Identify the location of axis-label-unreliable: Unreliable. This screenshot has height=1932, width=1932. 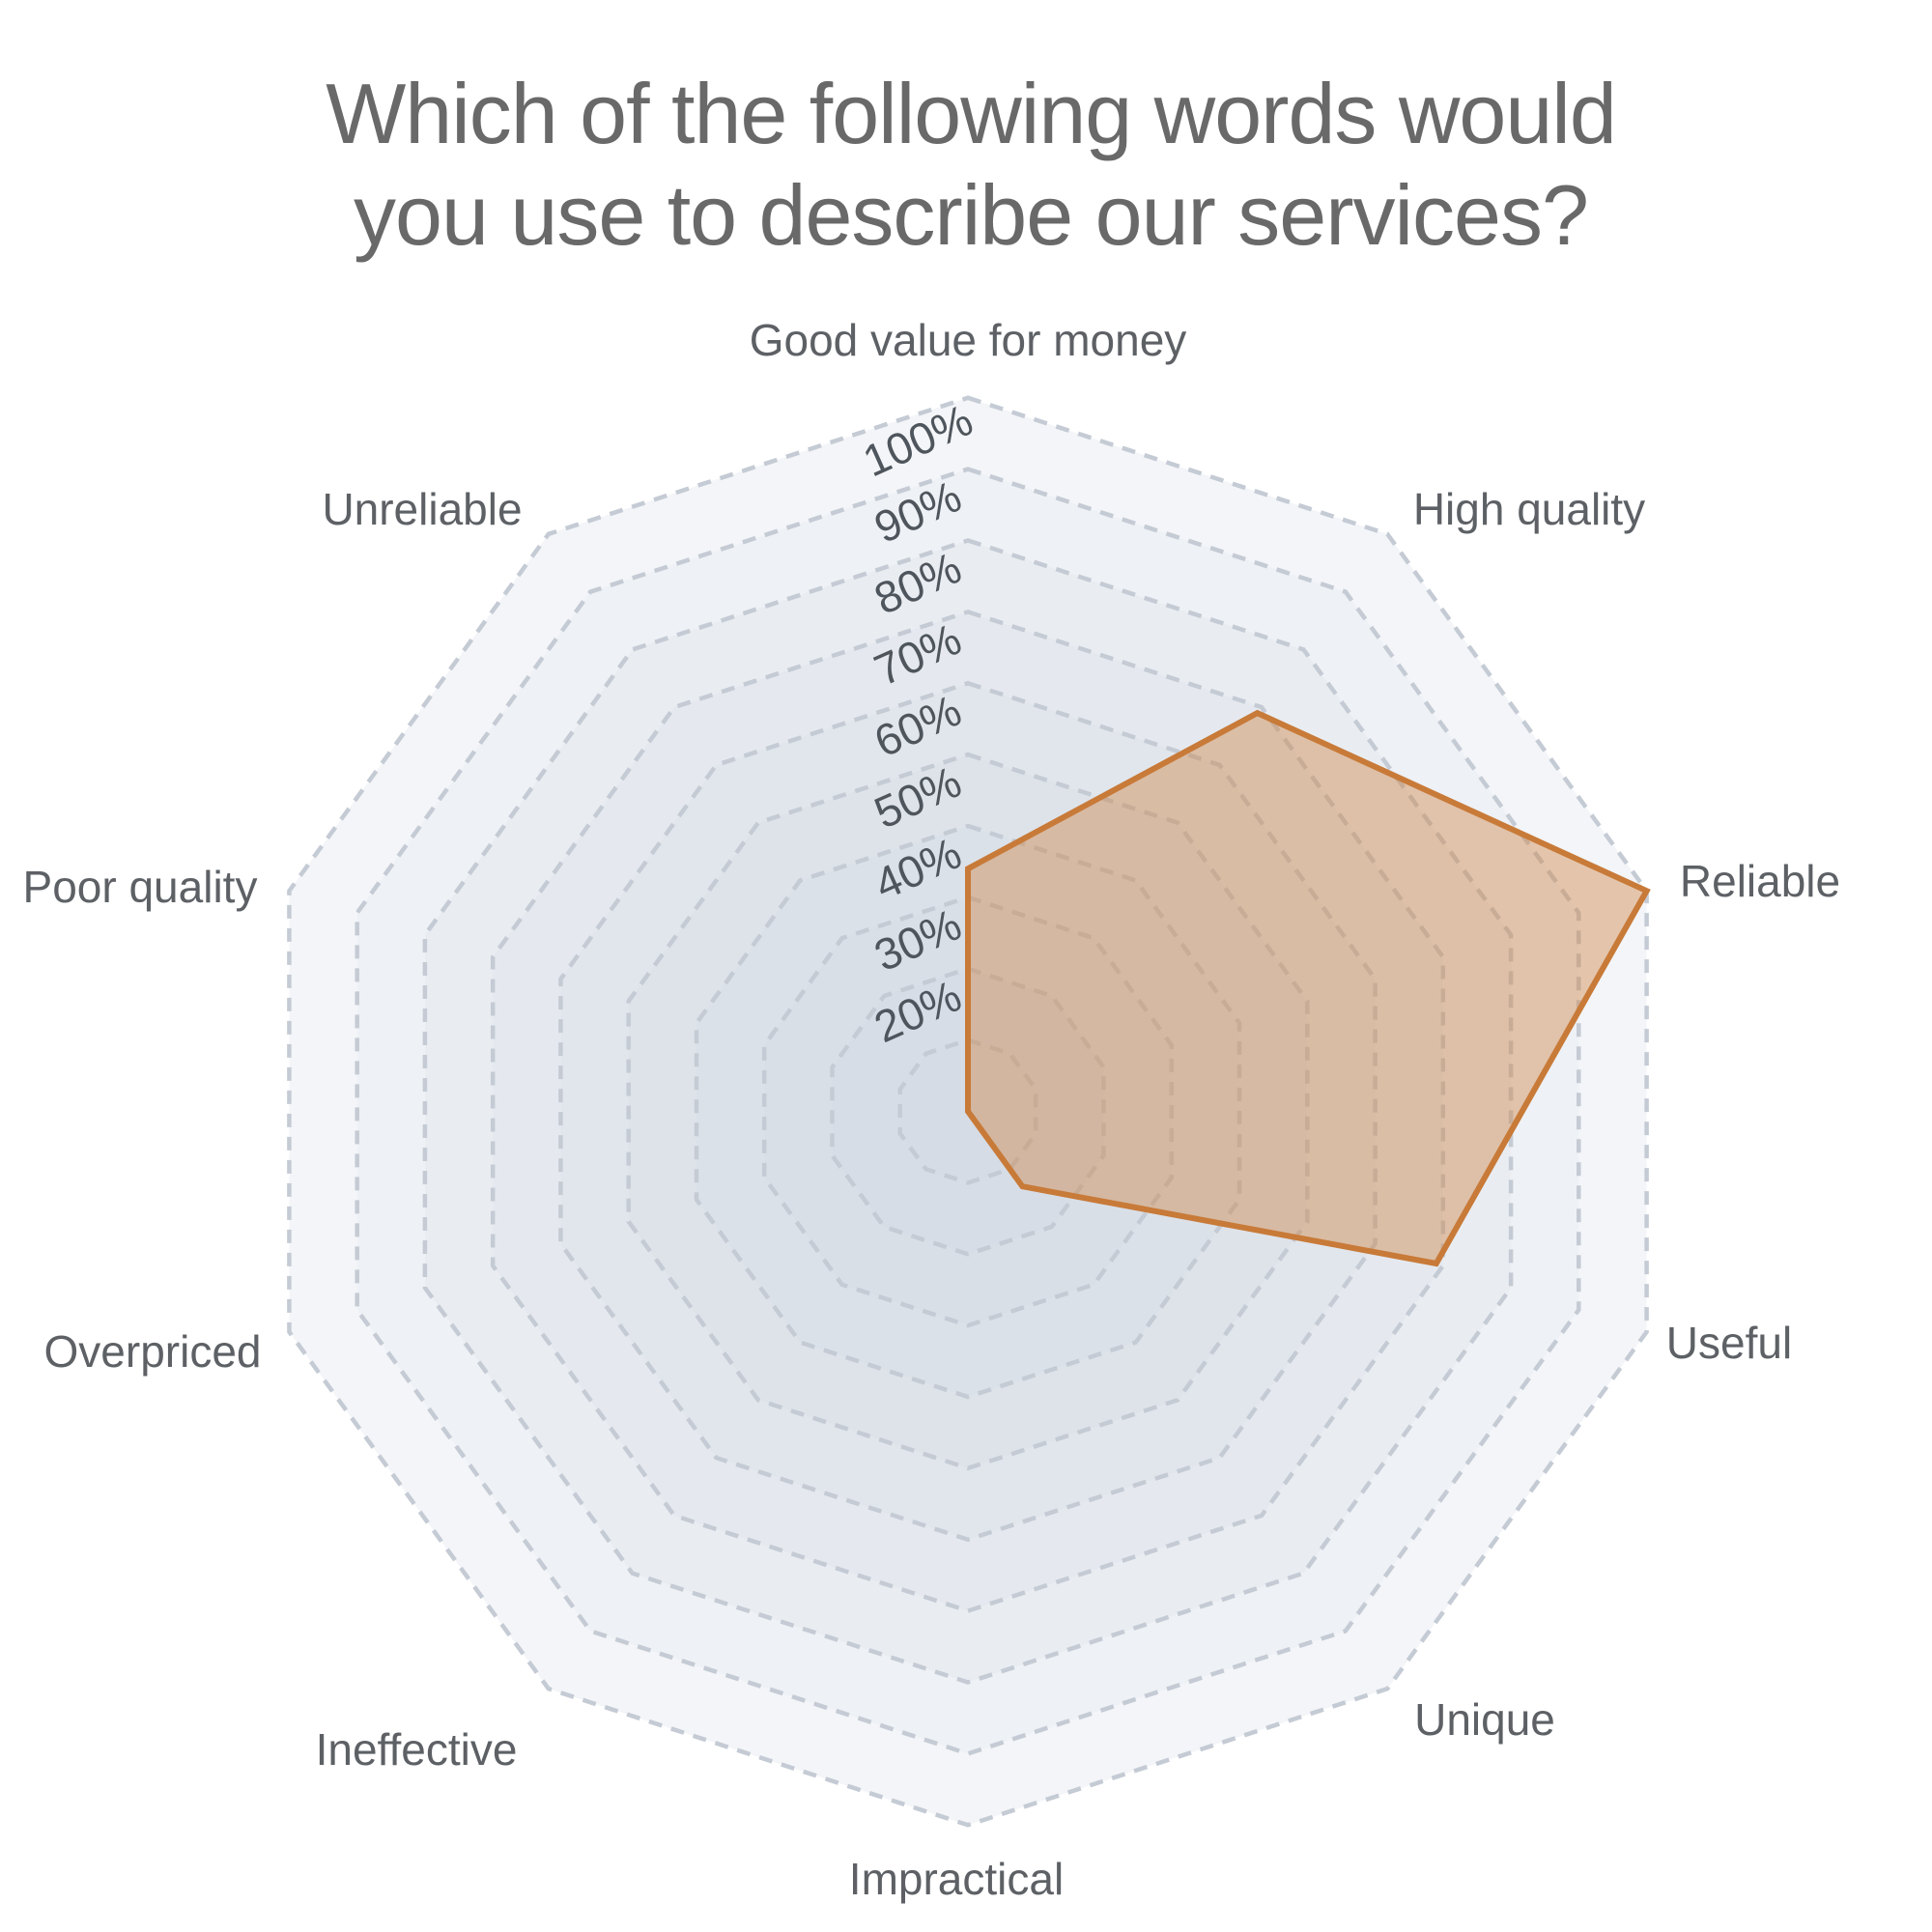
(422, 509).